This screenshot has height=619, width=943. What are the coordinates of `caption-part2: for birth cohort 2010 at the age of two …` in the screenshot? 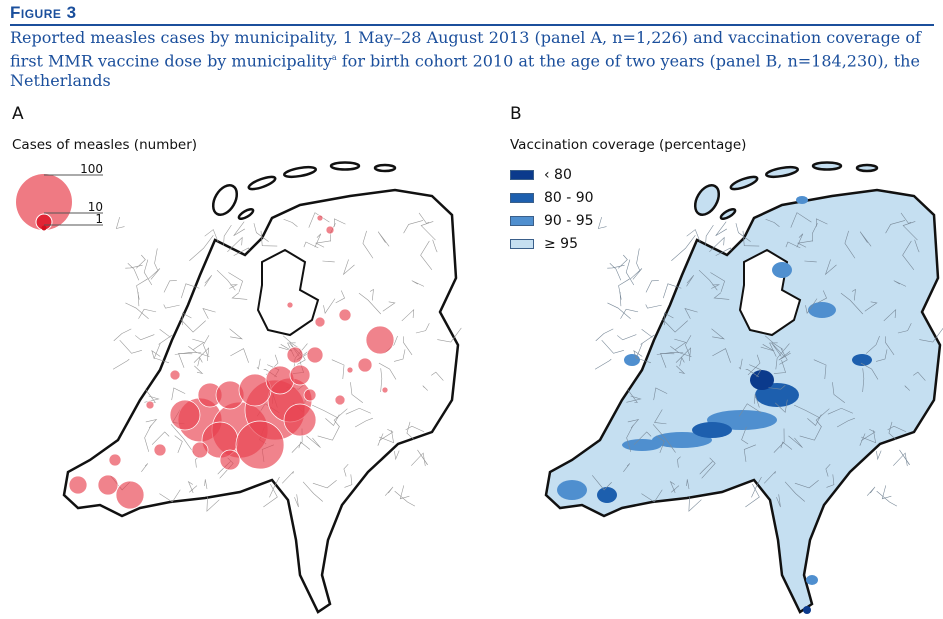 It's located at (465, 71).